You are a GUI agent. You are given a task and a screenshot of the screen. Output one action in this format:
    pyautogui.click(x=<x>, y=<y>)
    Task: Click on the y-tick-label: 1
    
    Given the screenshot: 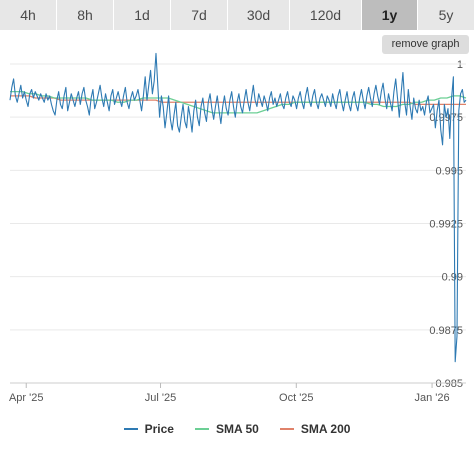 What is the action you would take?
    pyautogui.click(x=460, y=65)
    